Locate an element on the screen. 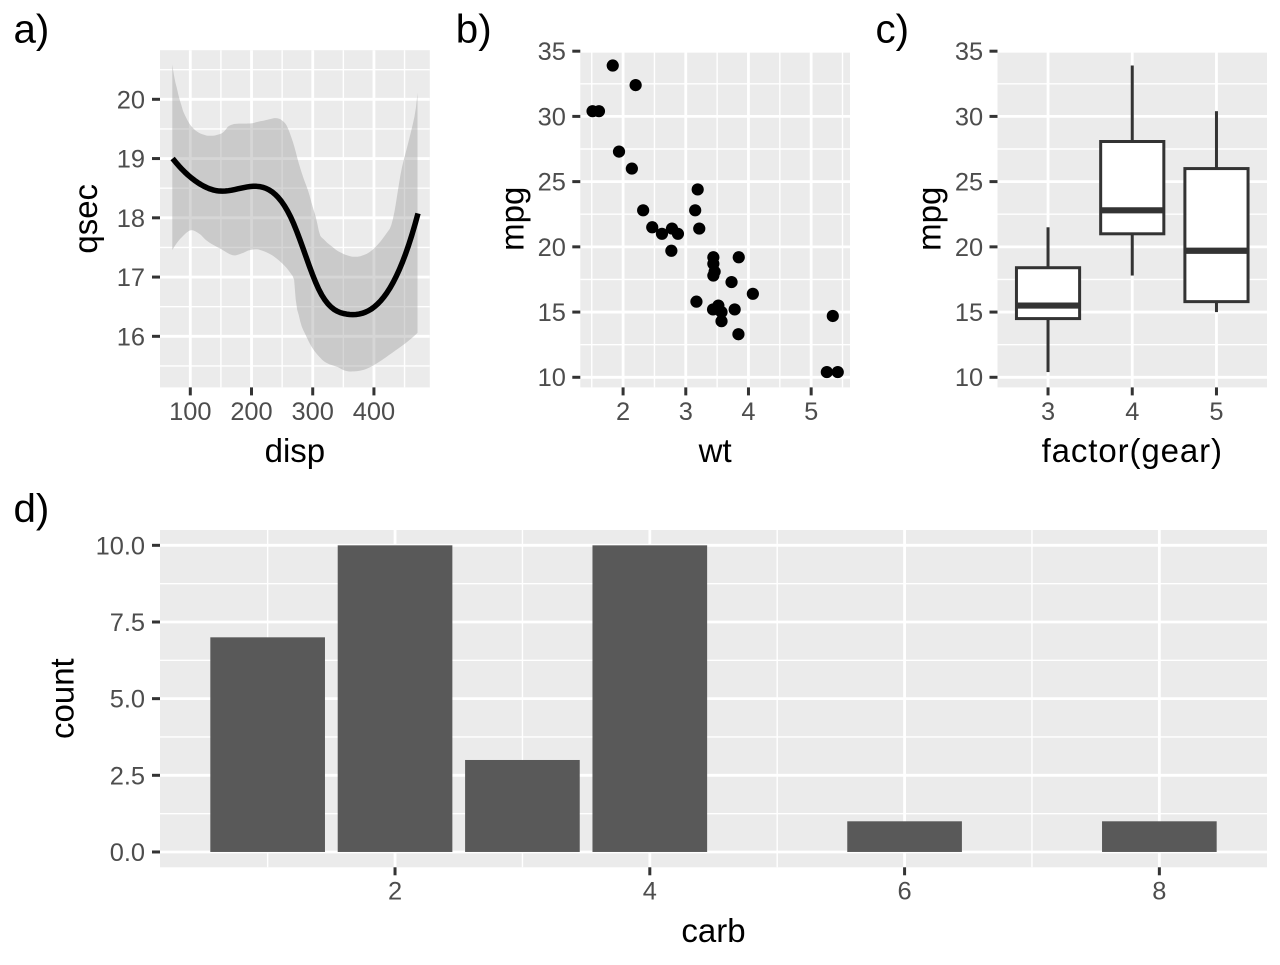 Image resolution: width=1280 pixels, height=965 pixels. svg-text: carb is located at coordinates (713, 930).